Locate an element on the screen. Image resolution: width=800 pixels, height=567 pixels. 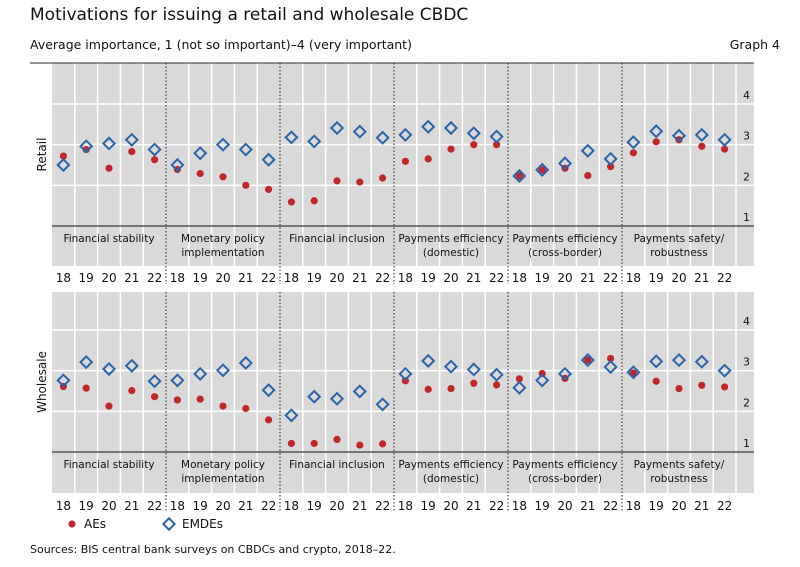
group-label: Financial stability is located at coordinates (108, 465).